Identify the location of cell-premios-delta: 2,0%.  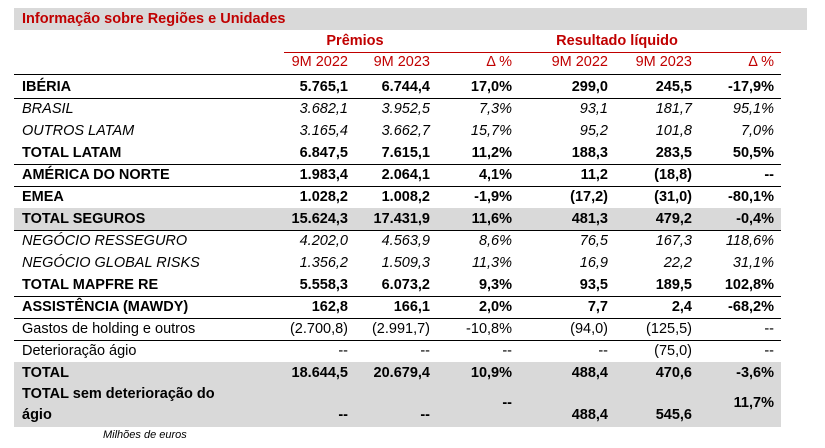
(495, 307).